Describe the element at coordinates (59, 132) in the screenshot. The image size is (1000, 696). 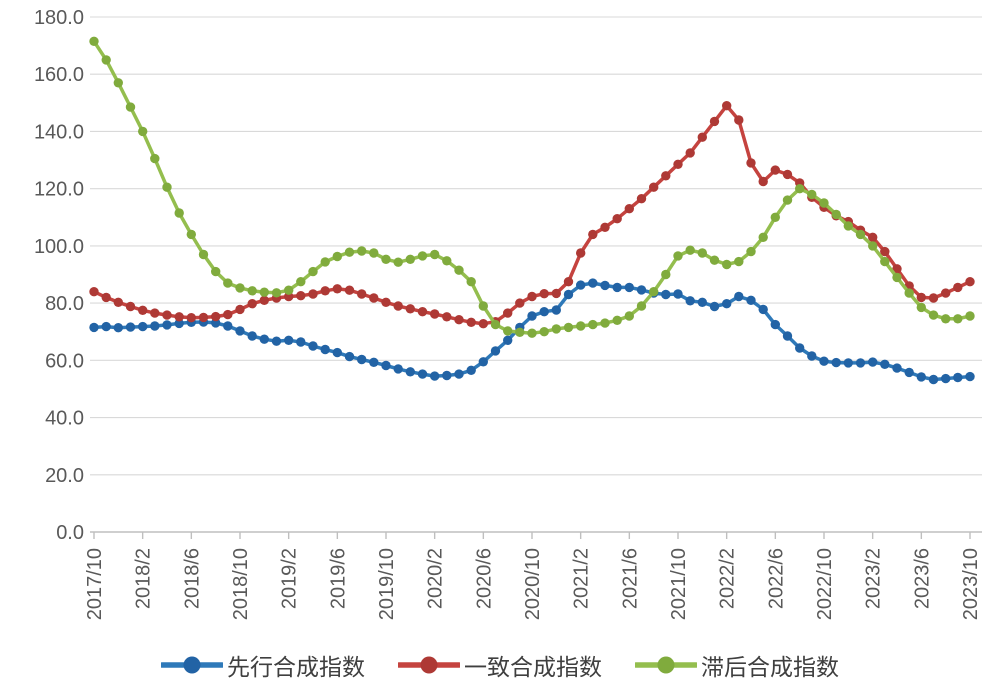
I see `y-tick-label: 140.0` at that location.